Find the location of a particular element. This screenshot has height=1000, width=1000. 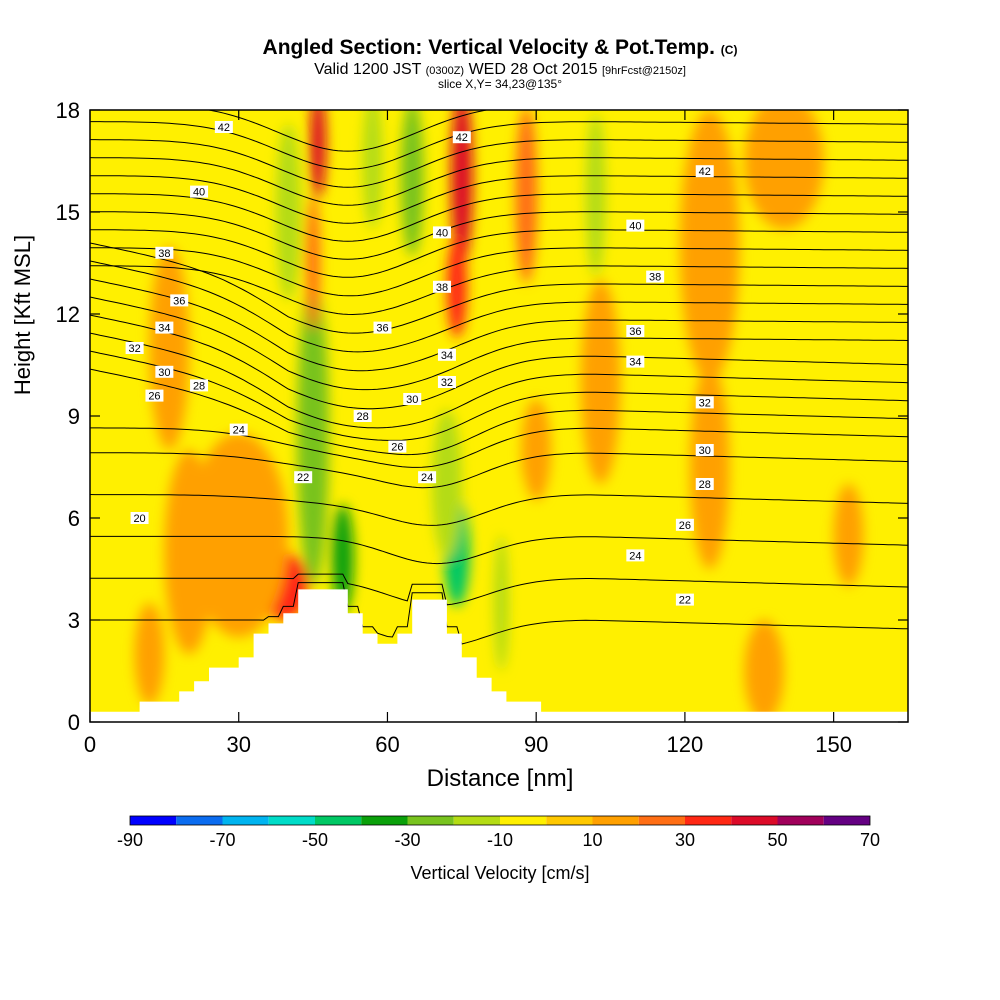

colorbar-tick-label: -50 is located at coordinates (315, 840).